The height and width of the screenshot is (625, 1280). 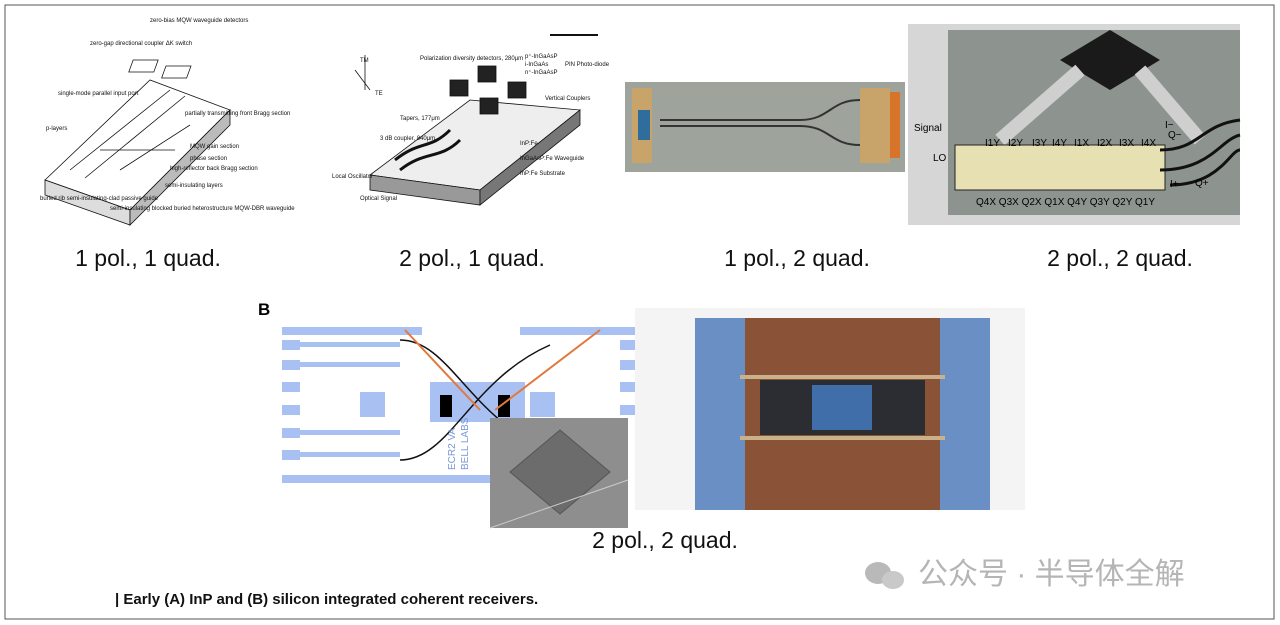 What do you see at coordinates (543, 174) in the screenshot?
I see `label: InP:Fe Substrate` at bounding box center [543, 174].